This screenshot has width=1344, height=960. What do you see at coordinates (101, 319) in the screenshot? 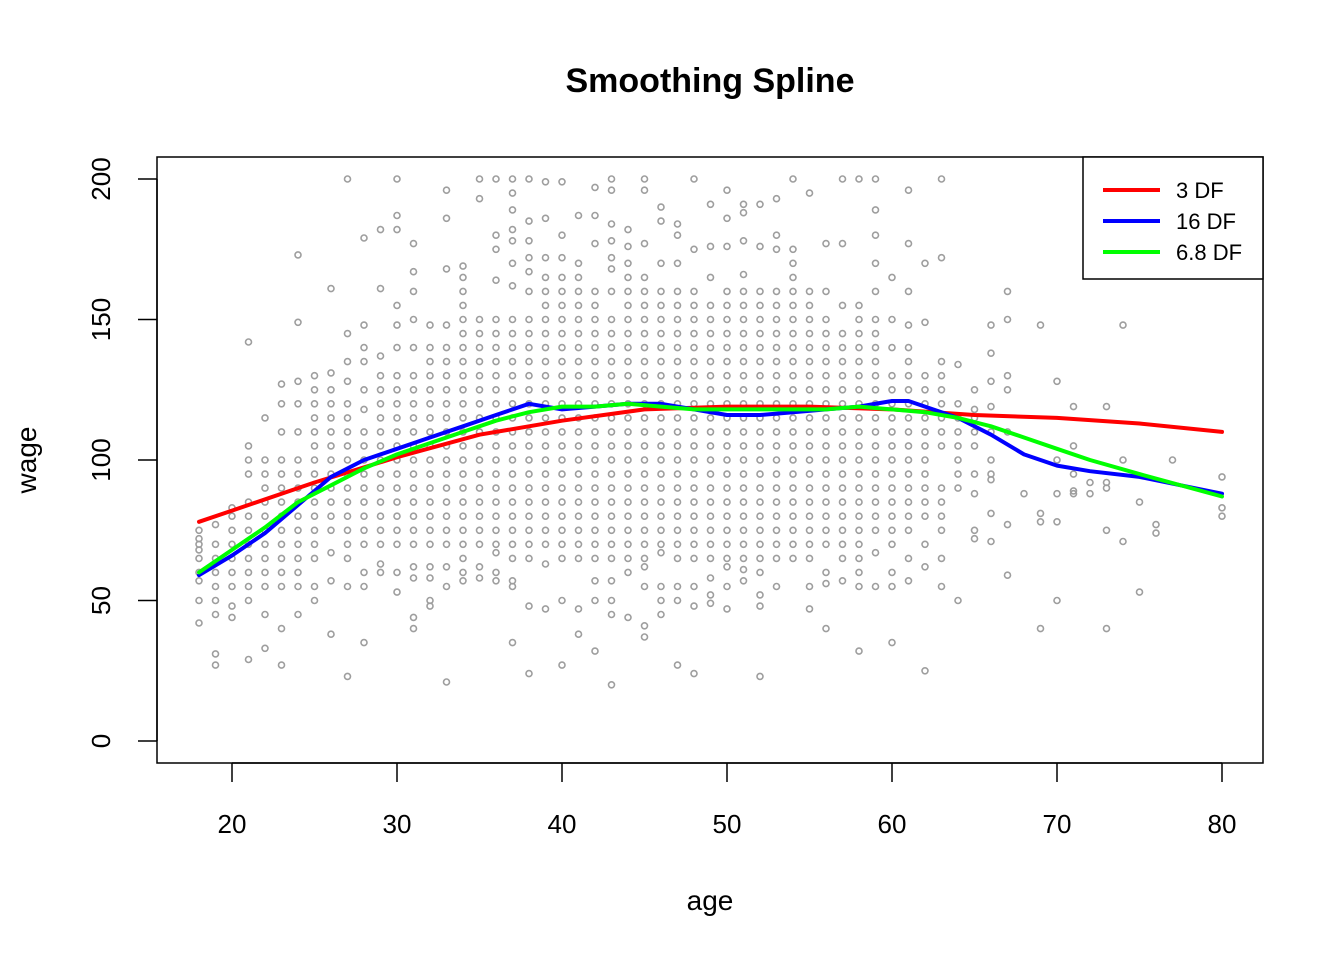
I see `y-tick-label: 150` at bounding box center [101, 319].